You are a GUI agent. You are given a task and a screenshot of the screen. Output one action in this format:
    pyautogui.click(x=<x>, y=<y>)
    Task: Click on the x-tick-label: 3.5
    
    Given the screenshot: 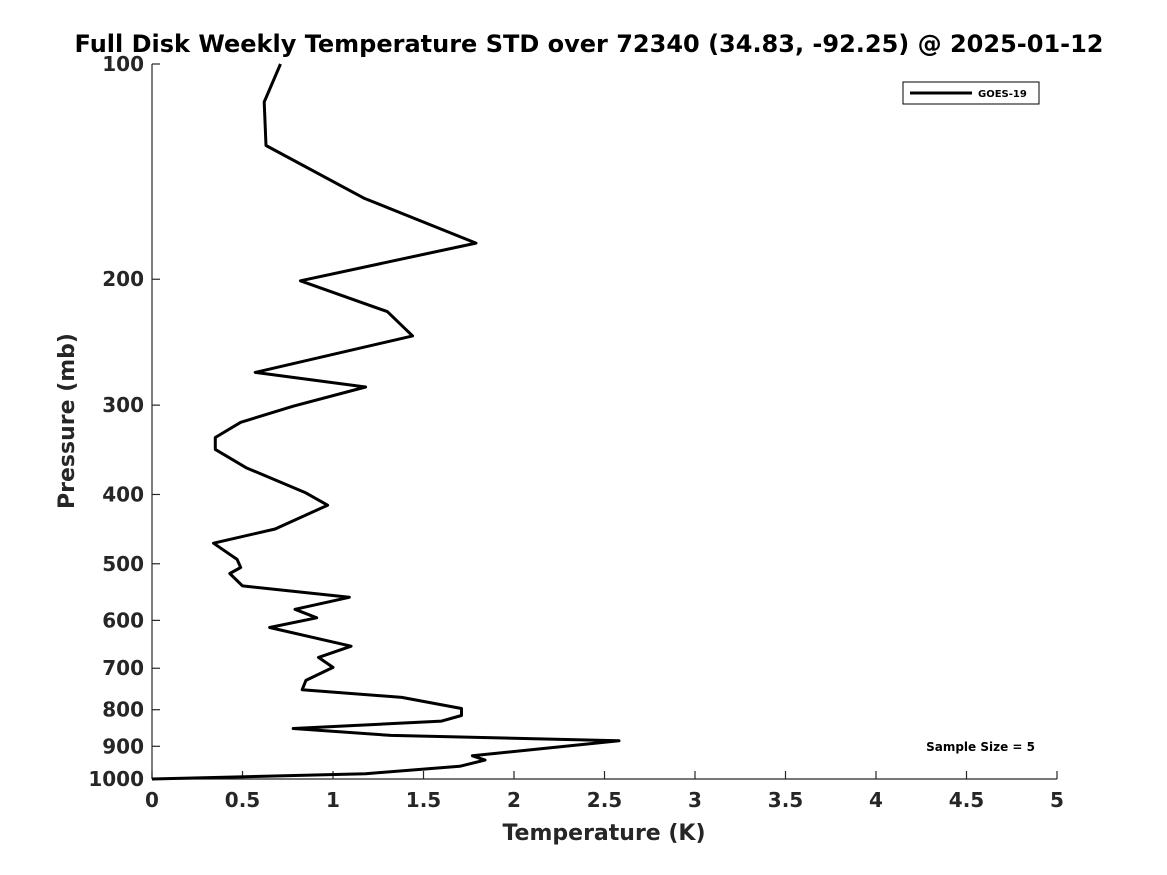 What is the action you would take?
    pyautogui.click(x=785, y=800)
    